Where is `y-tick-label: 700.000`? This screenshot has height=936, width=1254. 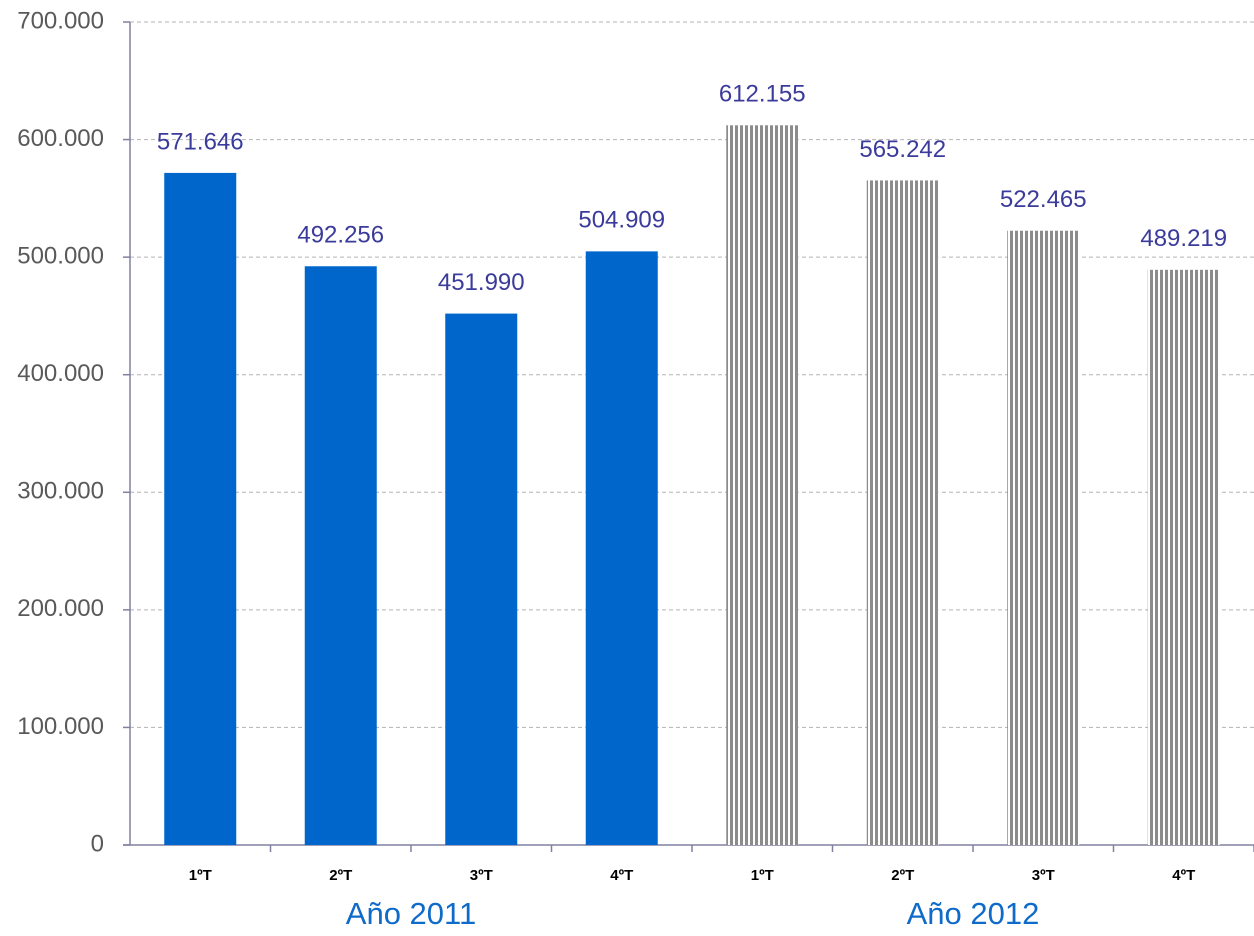 y-tick-label: 700.000 is located at coordinates (60, 20).